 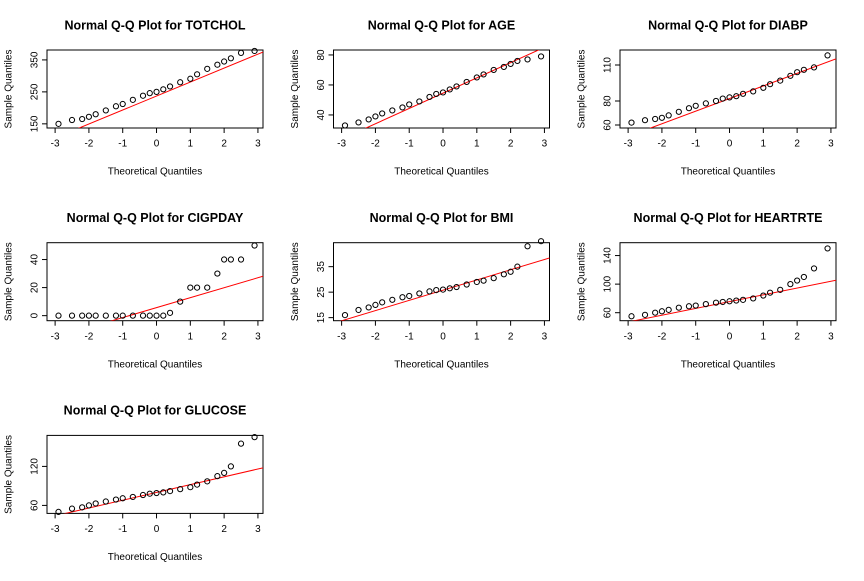 What do you see at coordinates (608, 101) in the screenshot?
I see `y-tick-label: 80` at bounding box center [608, 101].